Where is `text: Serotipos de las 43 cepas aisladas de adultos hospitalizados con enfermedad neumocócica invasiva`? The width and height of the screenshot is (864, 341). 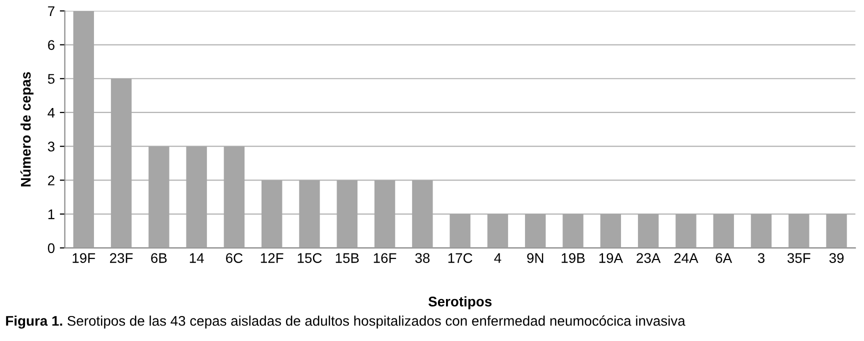 text: Serotipos de las 43 cepas aisladas de adultos hospitalizados con enfermedad neumocócica invasiva is located at coordinates (377, 322).